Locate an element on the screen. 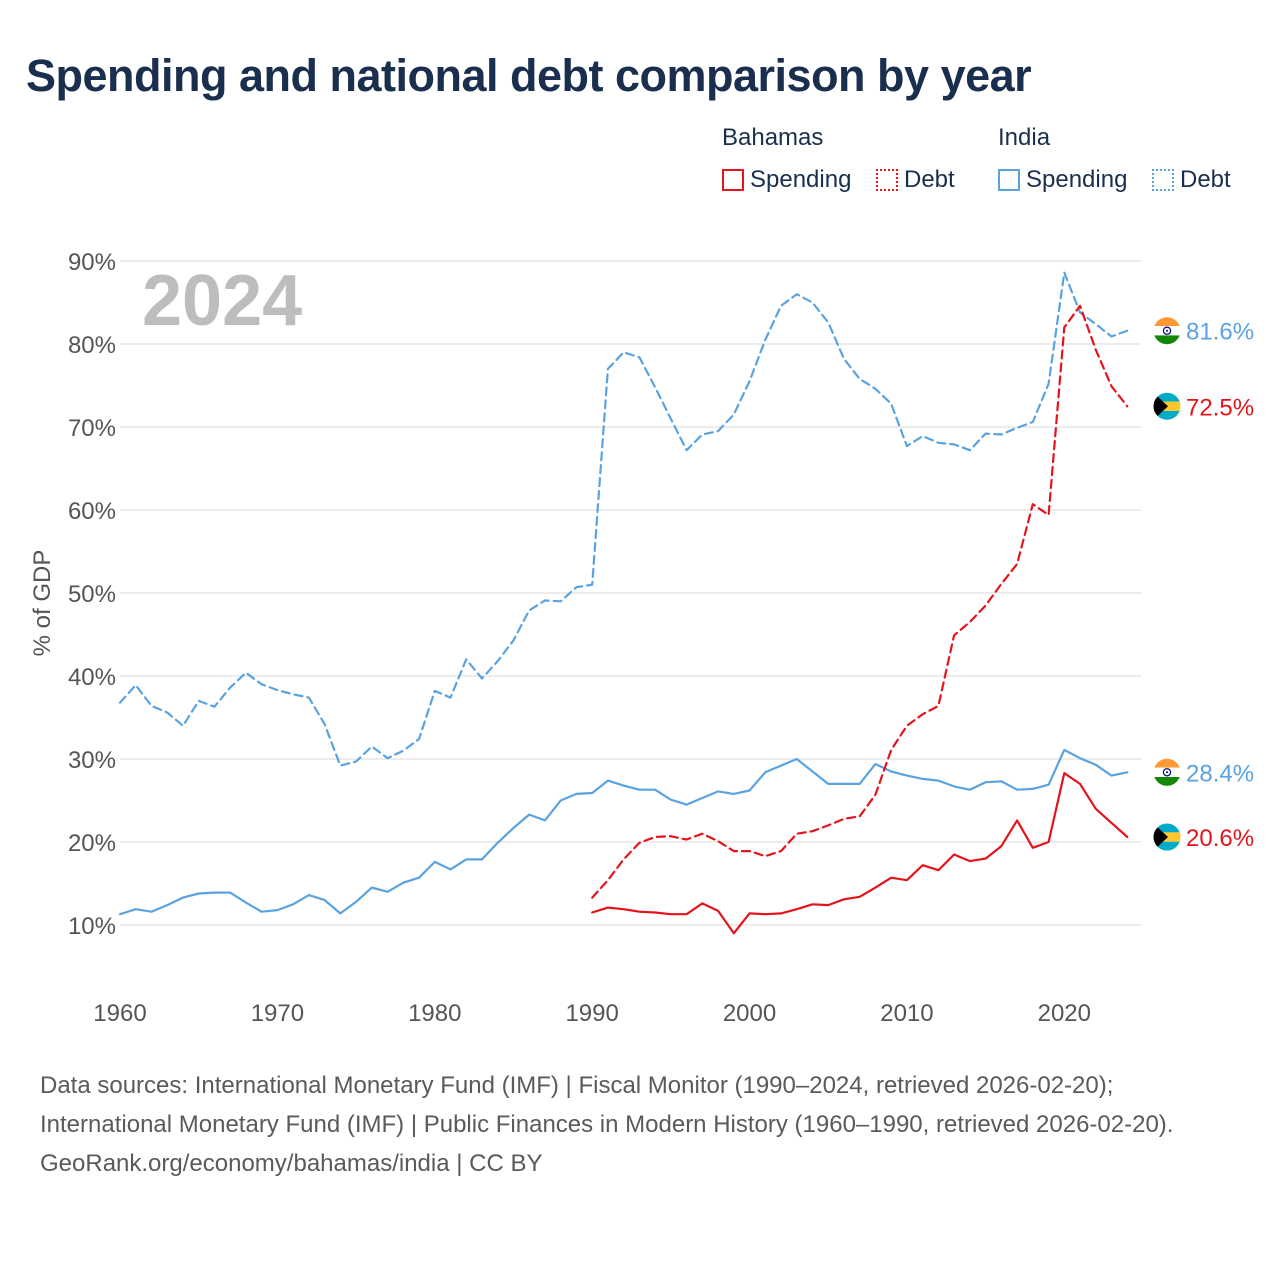 The height and width of the screenshot is (1280, 1280). legend-bahamas-debt: Debt is located at coordinates (915, 180).